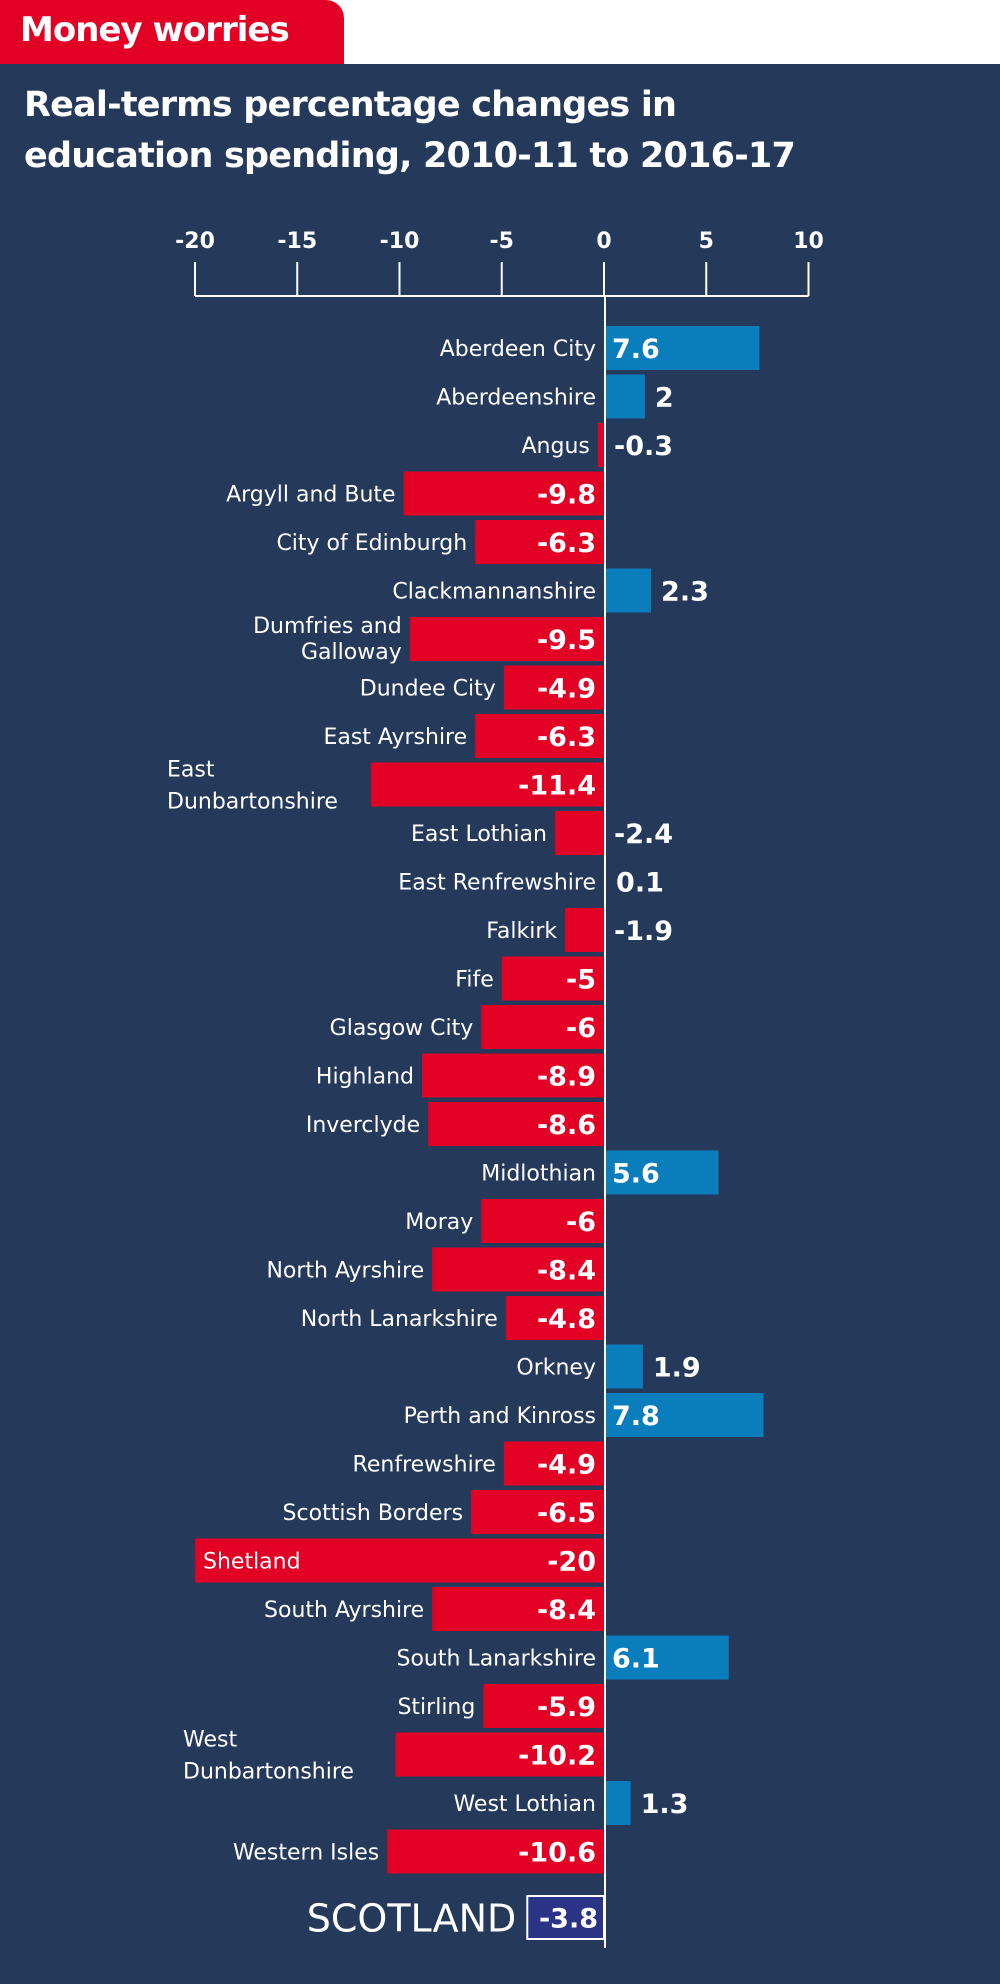 Image resolution: width=1000 pixels, height=1984 pixels. What do you see at coordinates (571, 1562) in the screenshot?
I see `value-label: -20` at bounding box center [571, 1562].